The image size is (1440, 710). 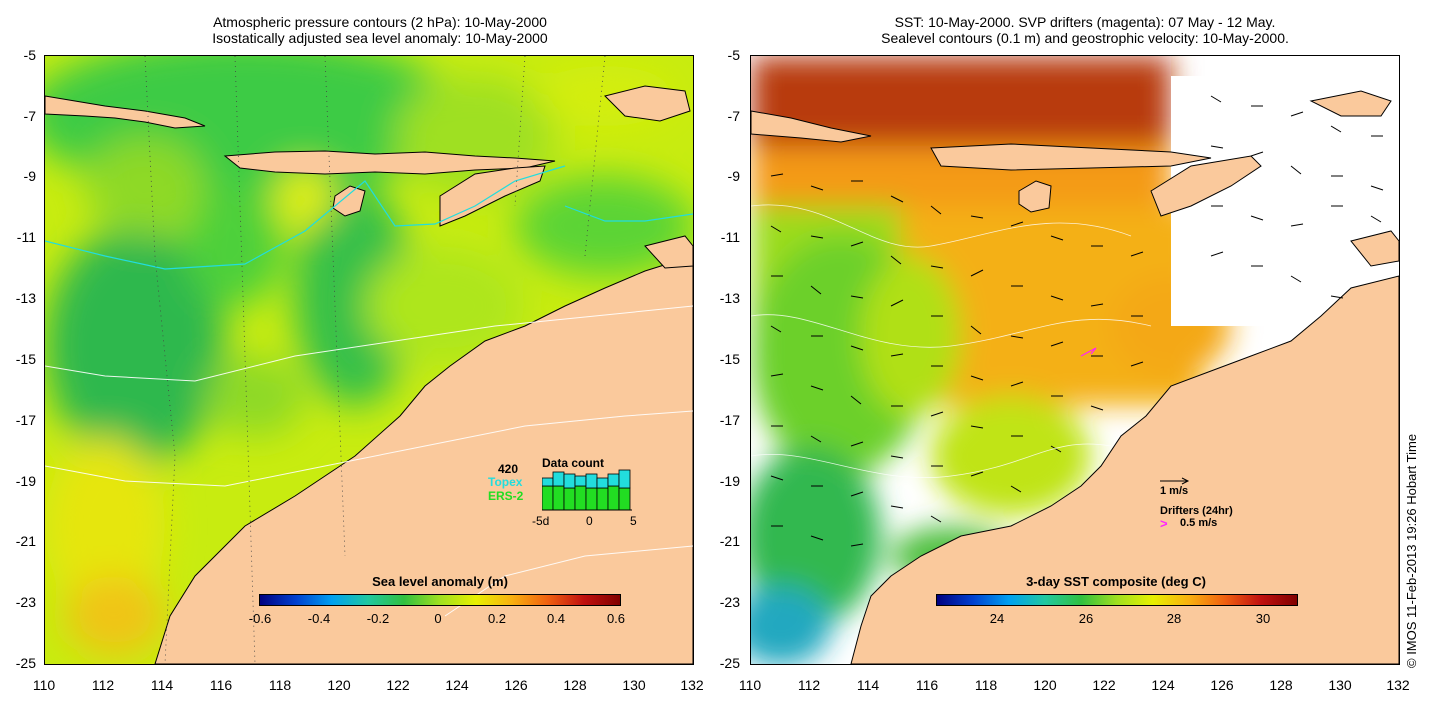 I want to click on colorbar-tick: -0.2, so click(x=378, y=618).